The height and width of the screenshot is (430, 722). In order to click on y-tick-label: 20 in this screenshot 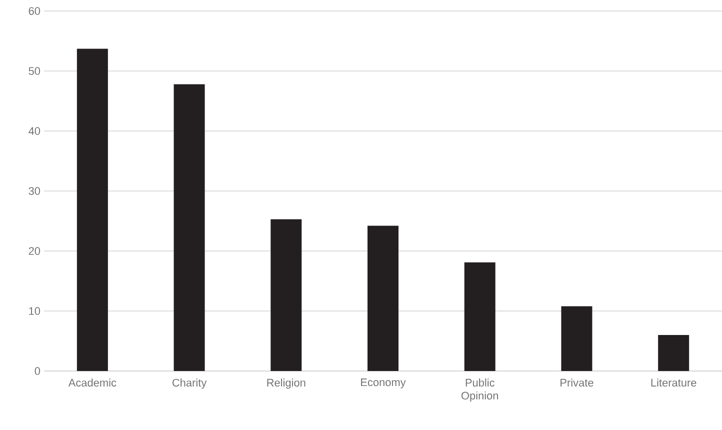, I will do `click(34, 251)`.